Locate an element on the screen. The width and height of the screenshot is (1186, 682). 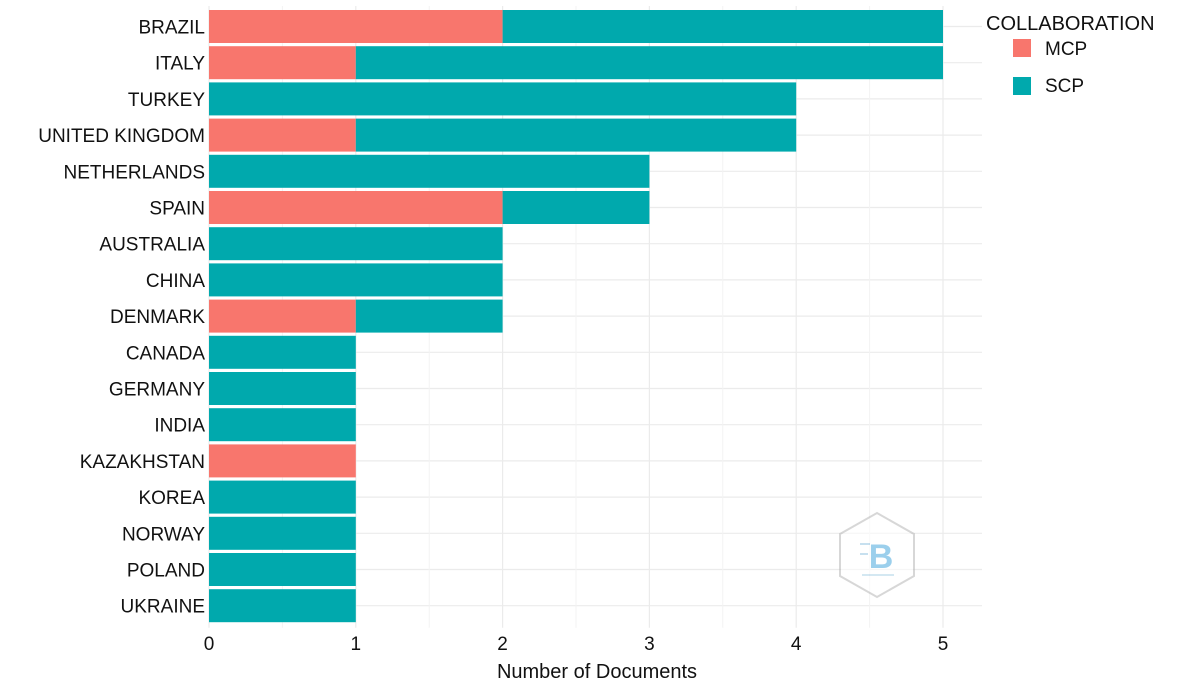
y-tick-label: DENMARK is located at coordinates (157, 317).